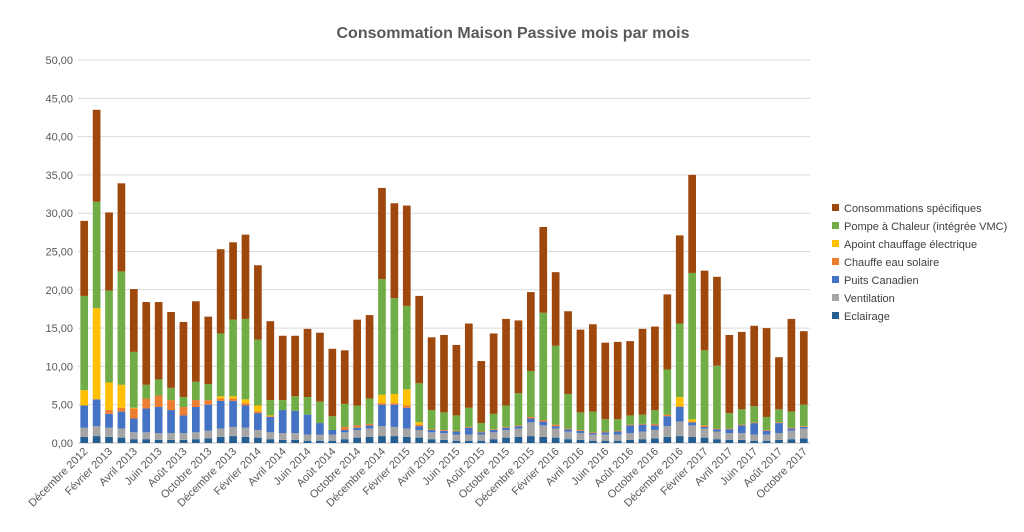  Describe the element at coordinates (913, 209) in the screenshot. I see `legend-label: Consommations spécifiques` at that location.